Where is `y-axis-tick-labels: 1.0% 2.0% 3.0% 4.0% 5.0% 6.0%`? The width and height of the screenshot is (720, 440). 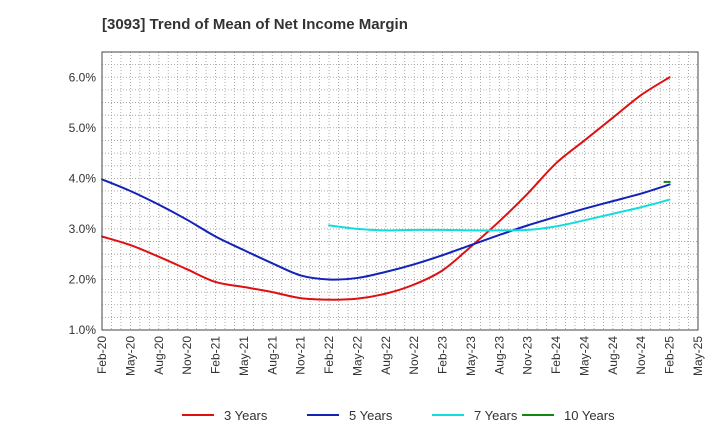
y-axis-tick-labels: 1.0% 2.0% 3.0% 4.0% 5.0% 6.0% is located at coordinates (83, 203).